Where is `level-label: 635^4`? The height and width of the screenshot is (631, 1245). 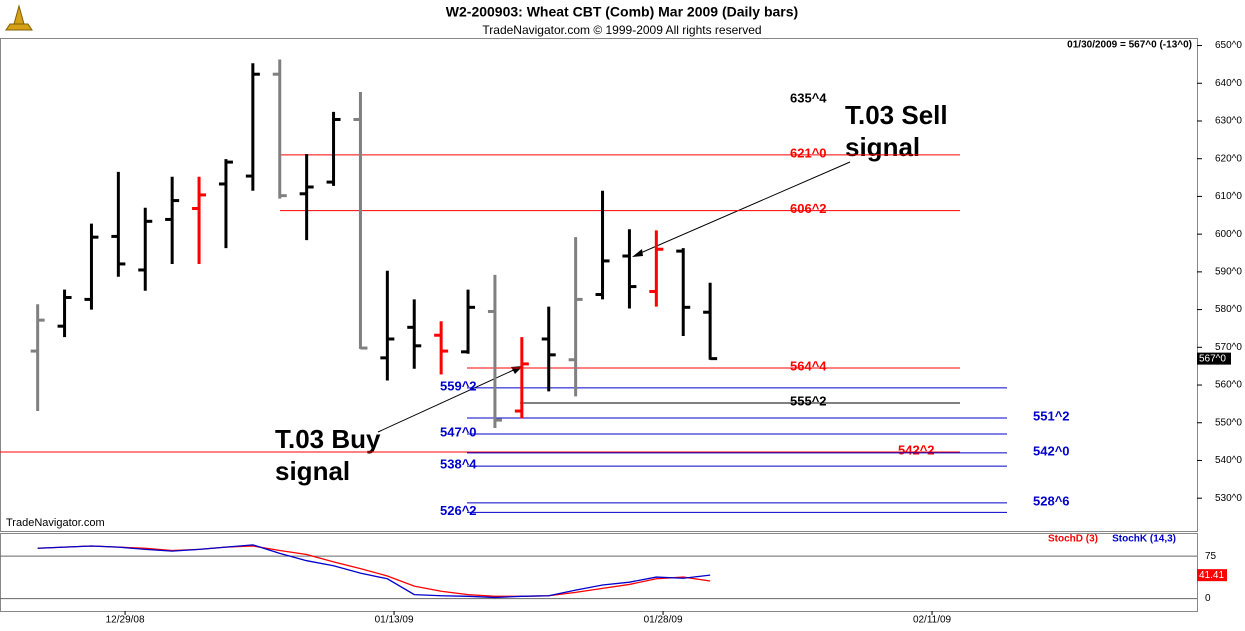 level-label: 635^4 is located at coordinates (808, 98).